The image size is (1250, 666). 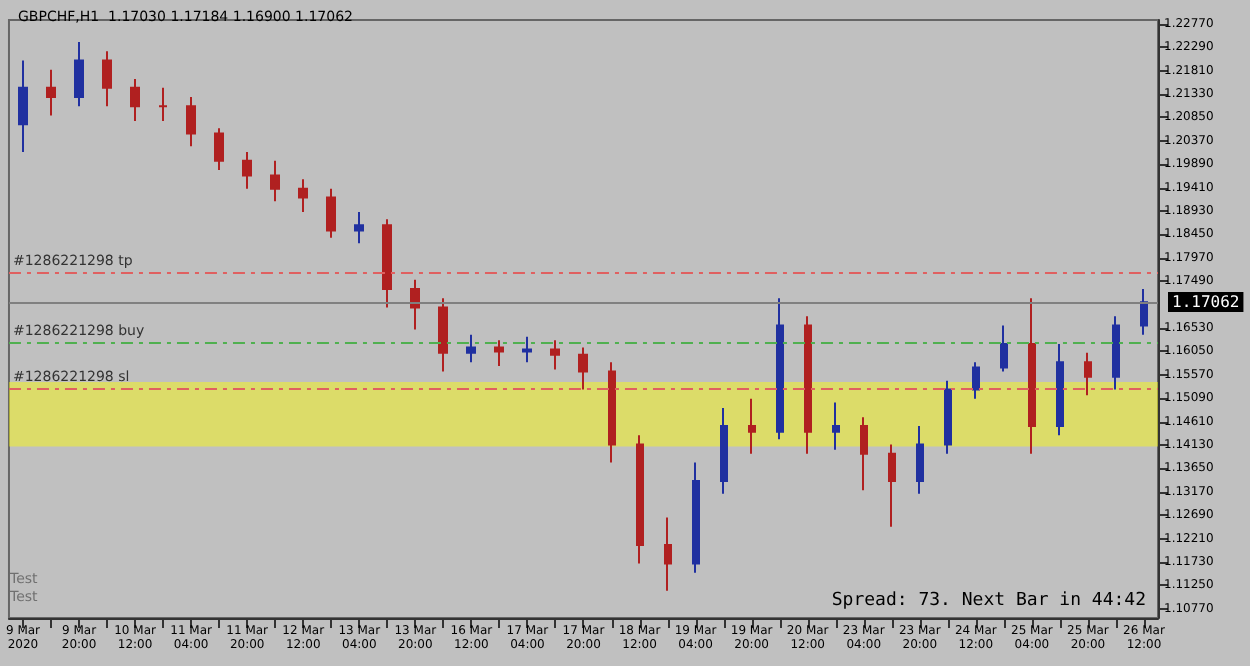 What do you see at coordinates (1206, 302) in the screenshot?
I see `ref-line-label: 1.17062` at bounding box center [1206, 302].